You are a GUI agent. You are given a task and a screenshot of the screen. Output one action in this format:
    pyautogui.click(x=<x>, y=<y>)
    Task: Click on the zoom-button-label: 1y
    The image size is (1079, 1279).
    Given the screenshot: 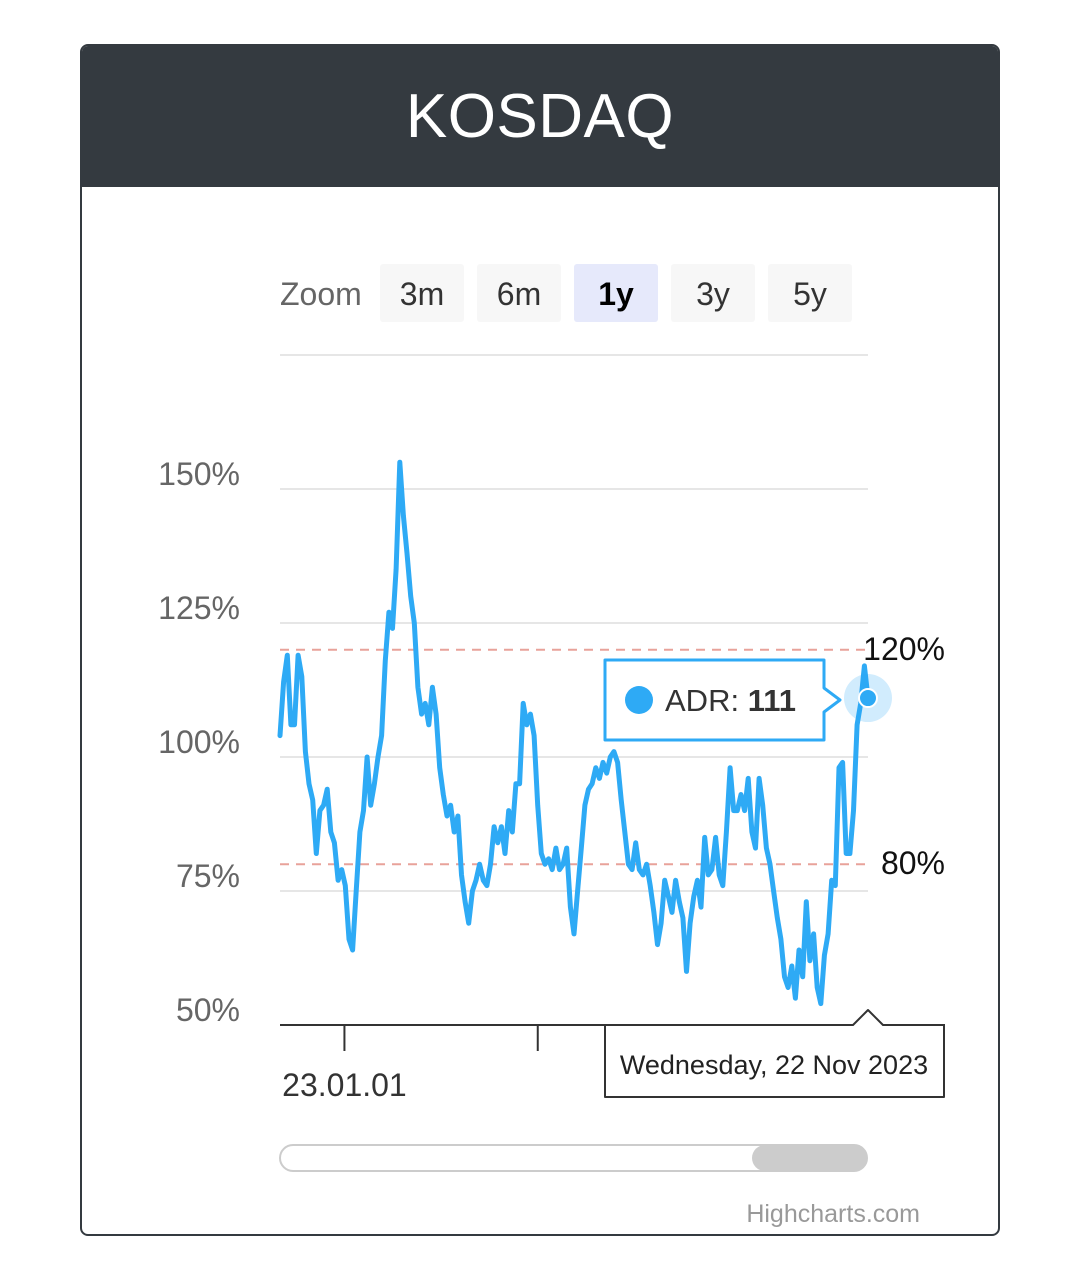 What is the action you would take?
    pyautogui.click(x=616, y=294)
    